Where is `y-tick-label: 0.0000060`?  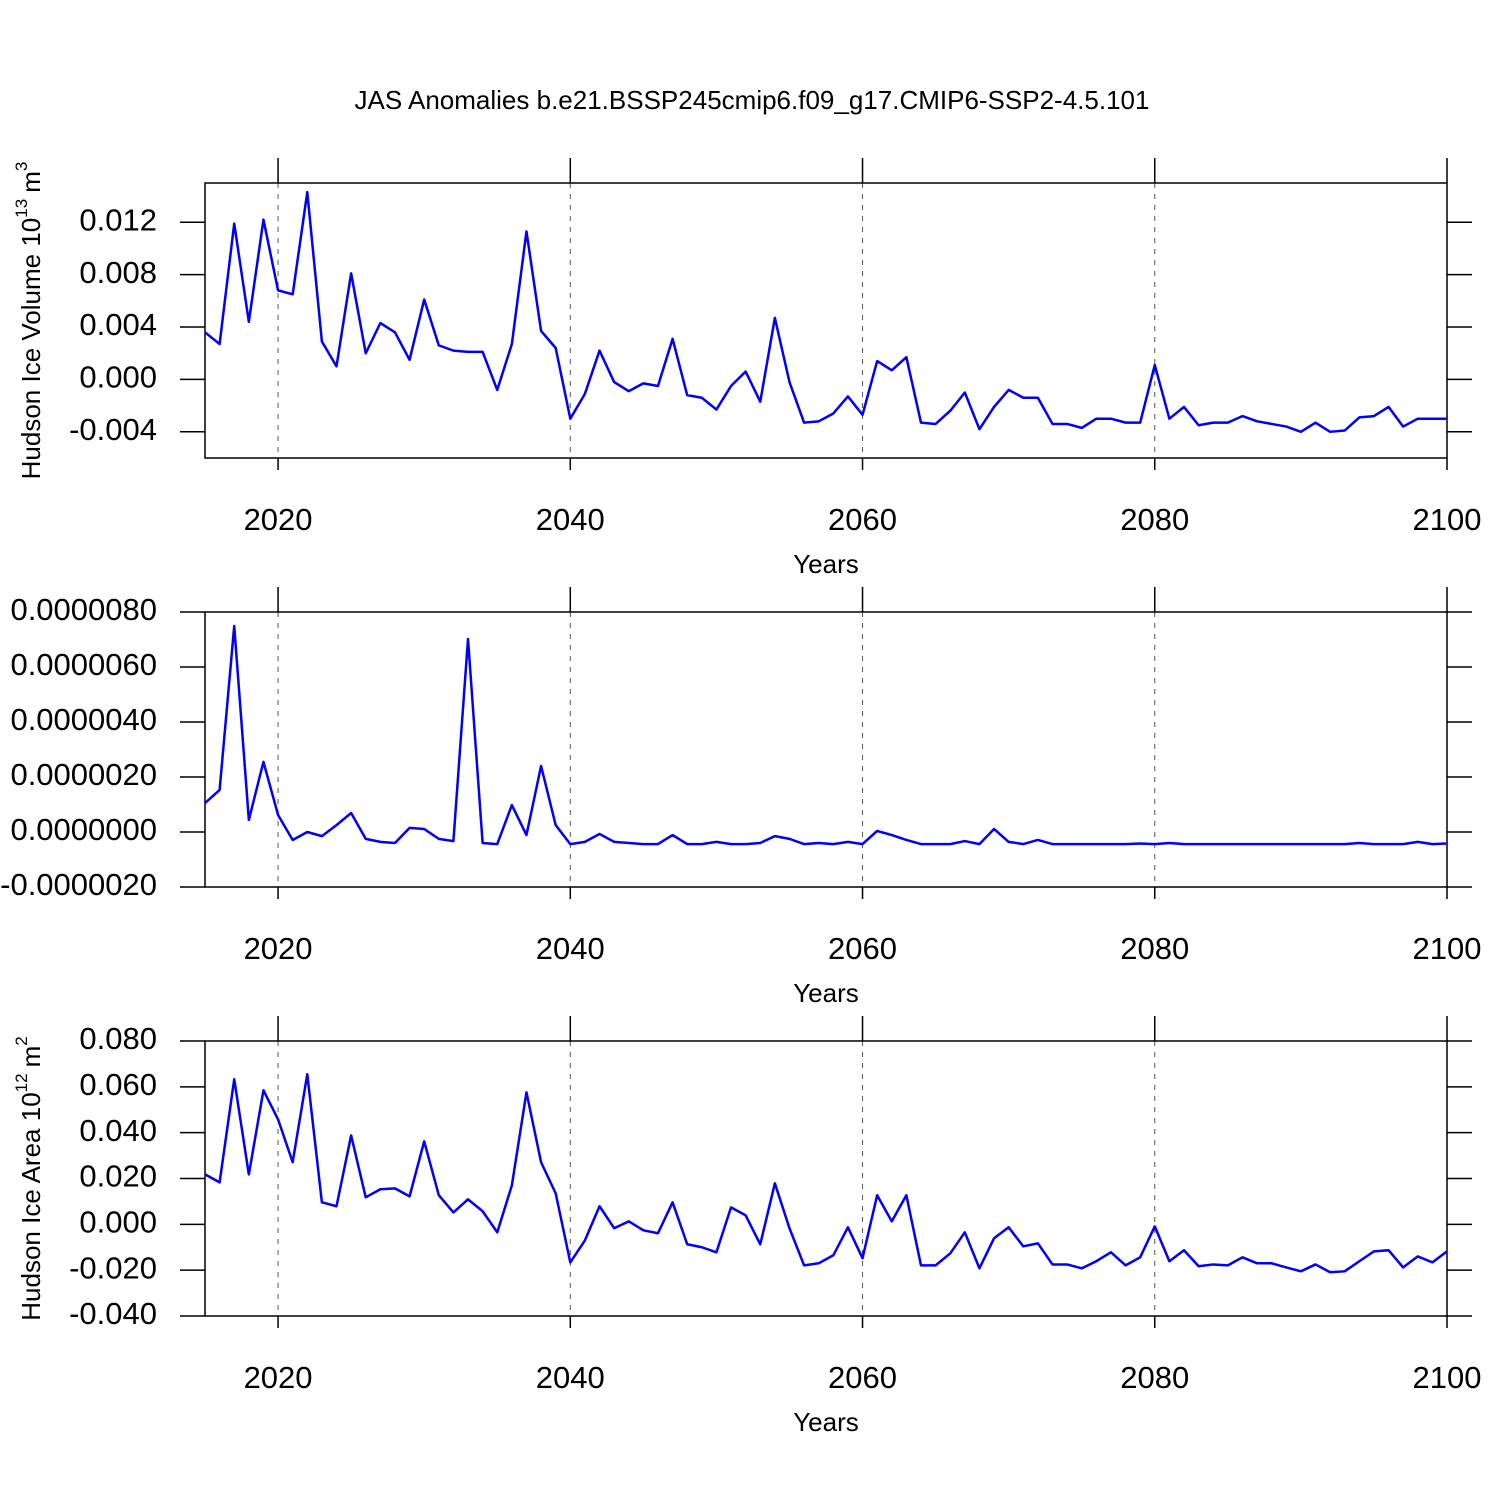 y-tick-label: 0.0000060 is located at coordinates (83, 664).